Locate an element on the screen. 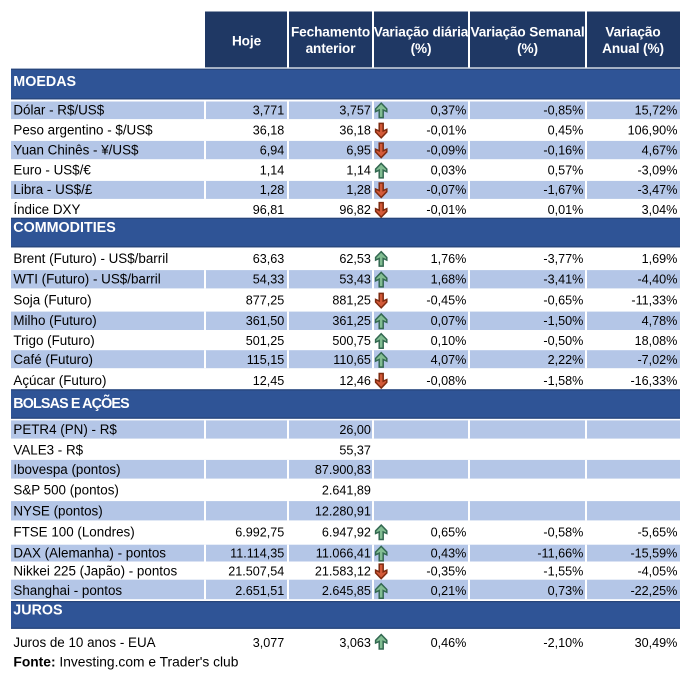 The image size is (692, 682). svg-text: 55,37 is located at coordinates (355, 450).